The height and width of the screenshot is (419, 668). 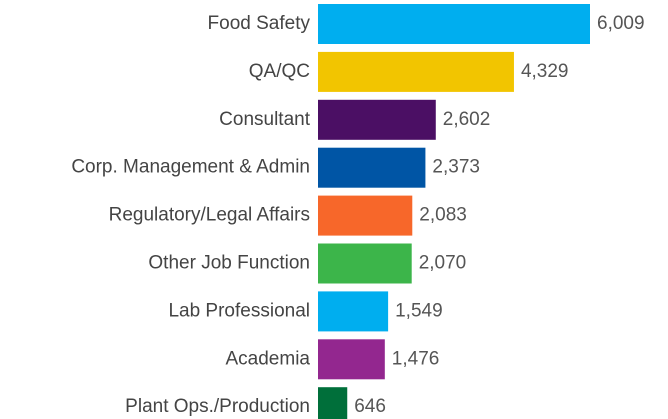 What do you see at coordinates (621, 23) in the screenshot?
I see `value-label: 6,009` at bounding box center [621, 23].